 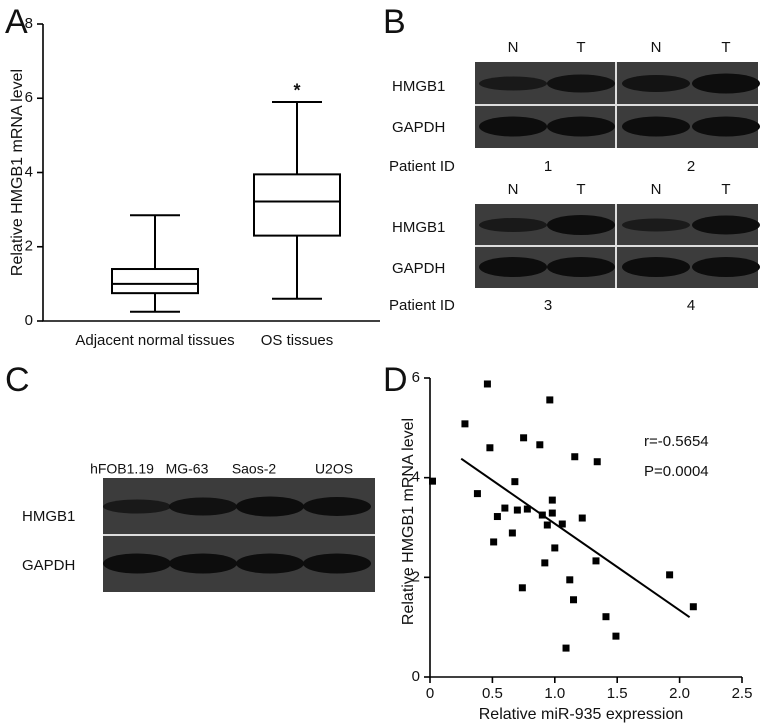 I want to click on x-tick-label: OS tissues, so click(x=297, y=340).